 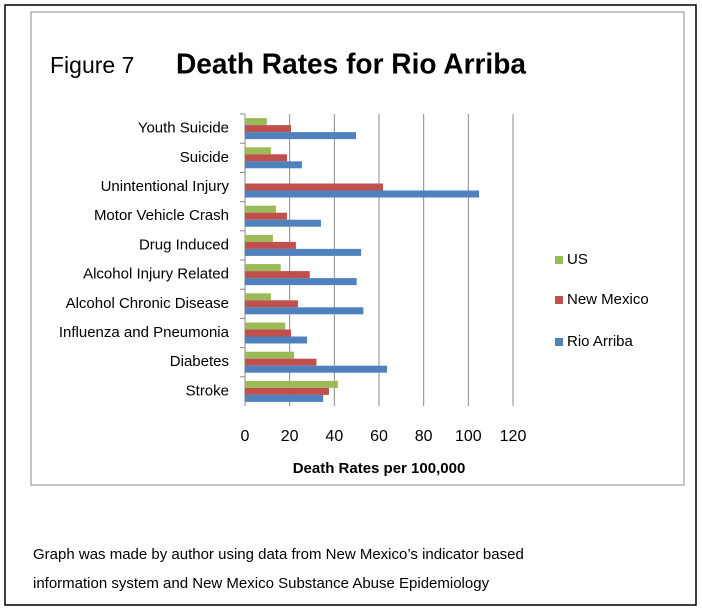 What do you see at coordinates (424, 436) in the screenshot?
I see `x-tick-label: 80` at bounding box center [424, 436].